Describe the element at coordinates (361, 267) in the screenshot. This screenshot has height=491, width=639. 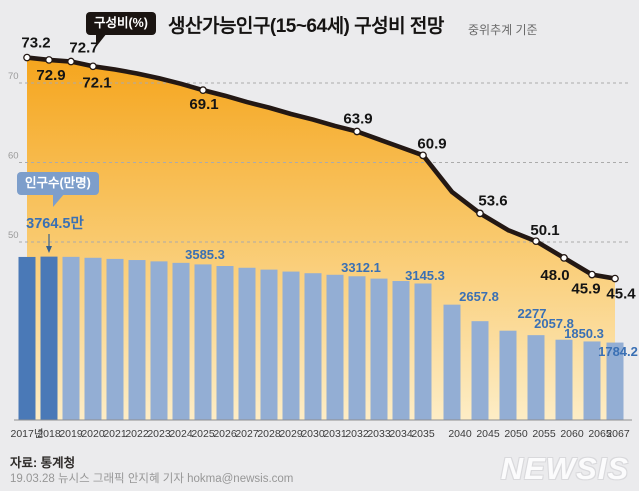
I see `bar-value-label: 3312.1` at that location.